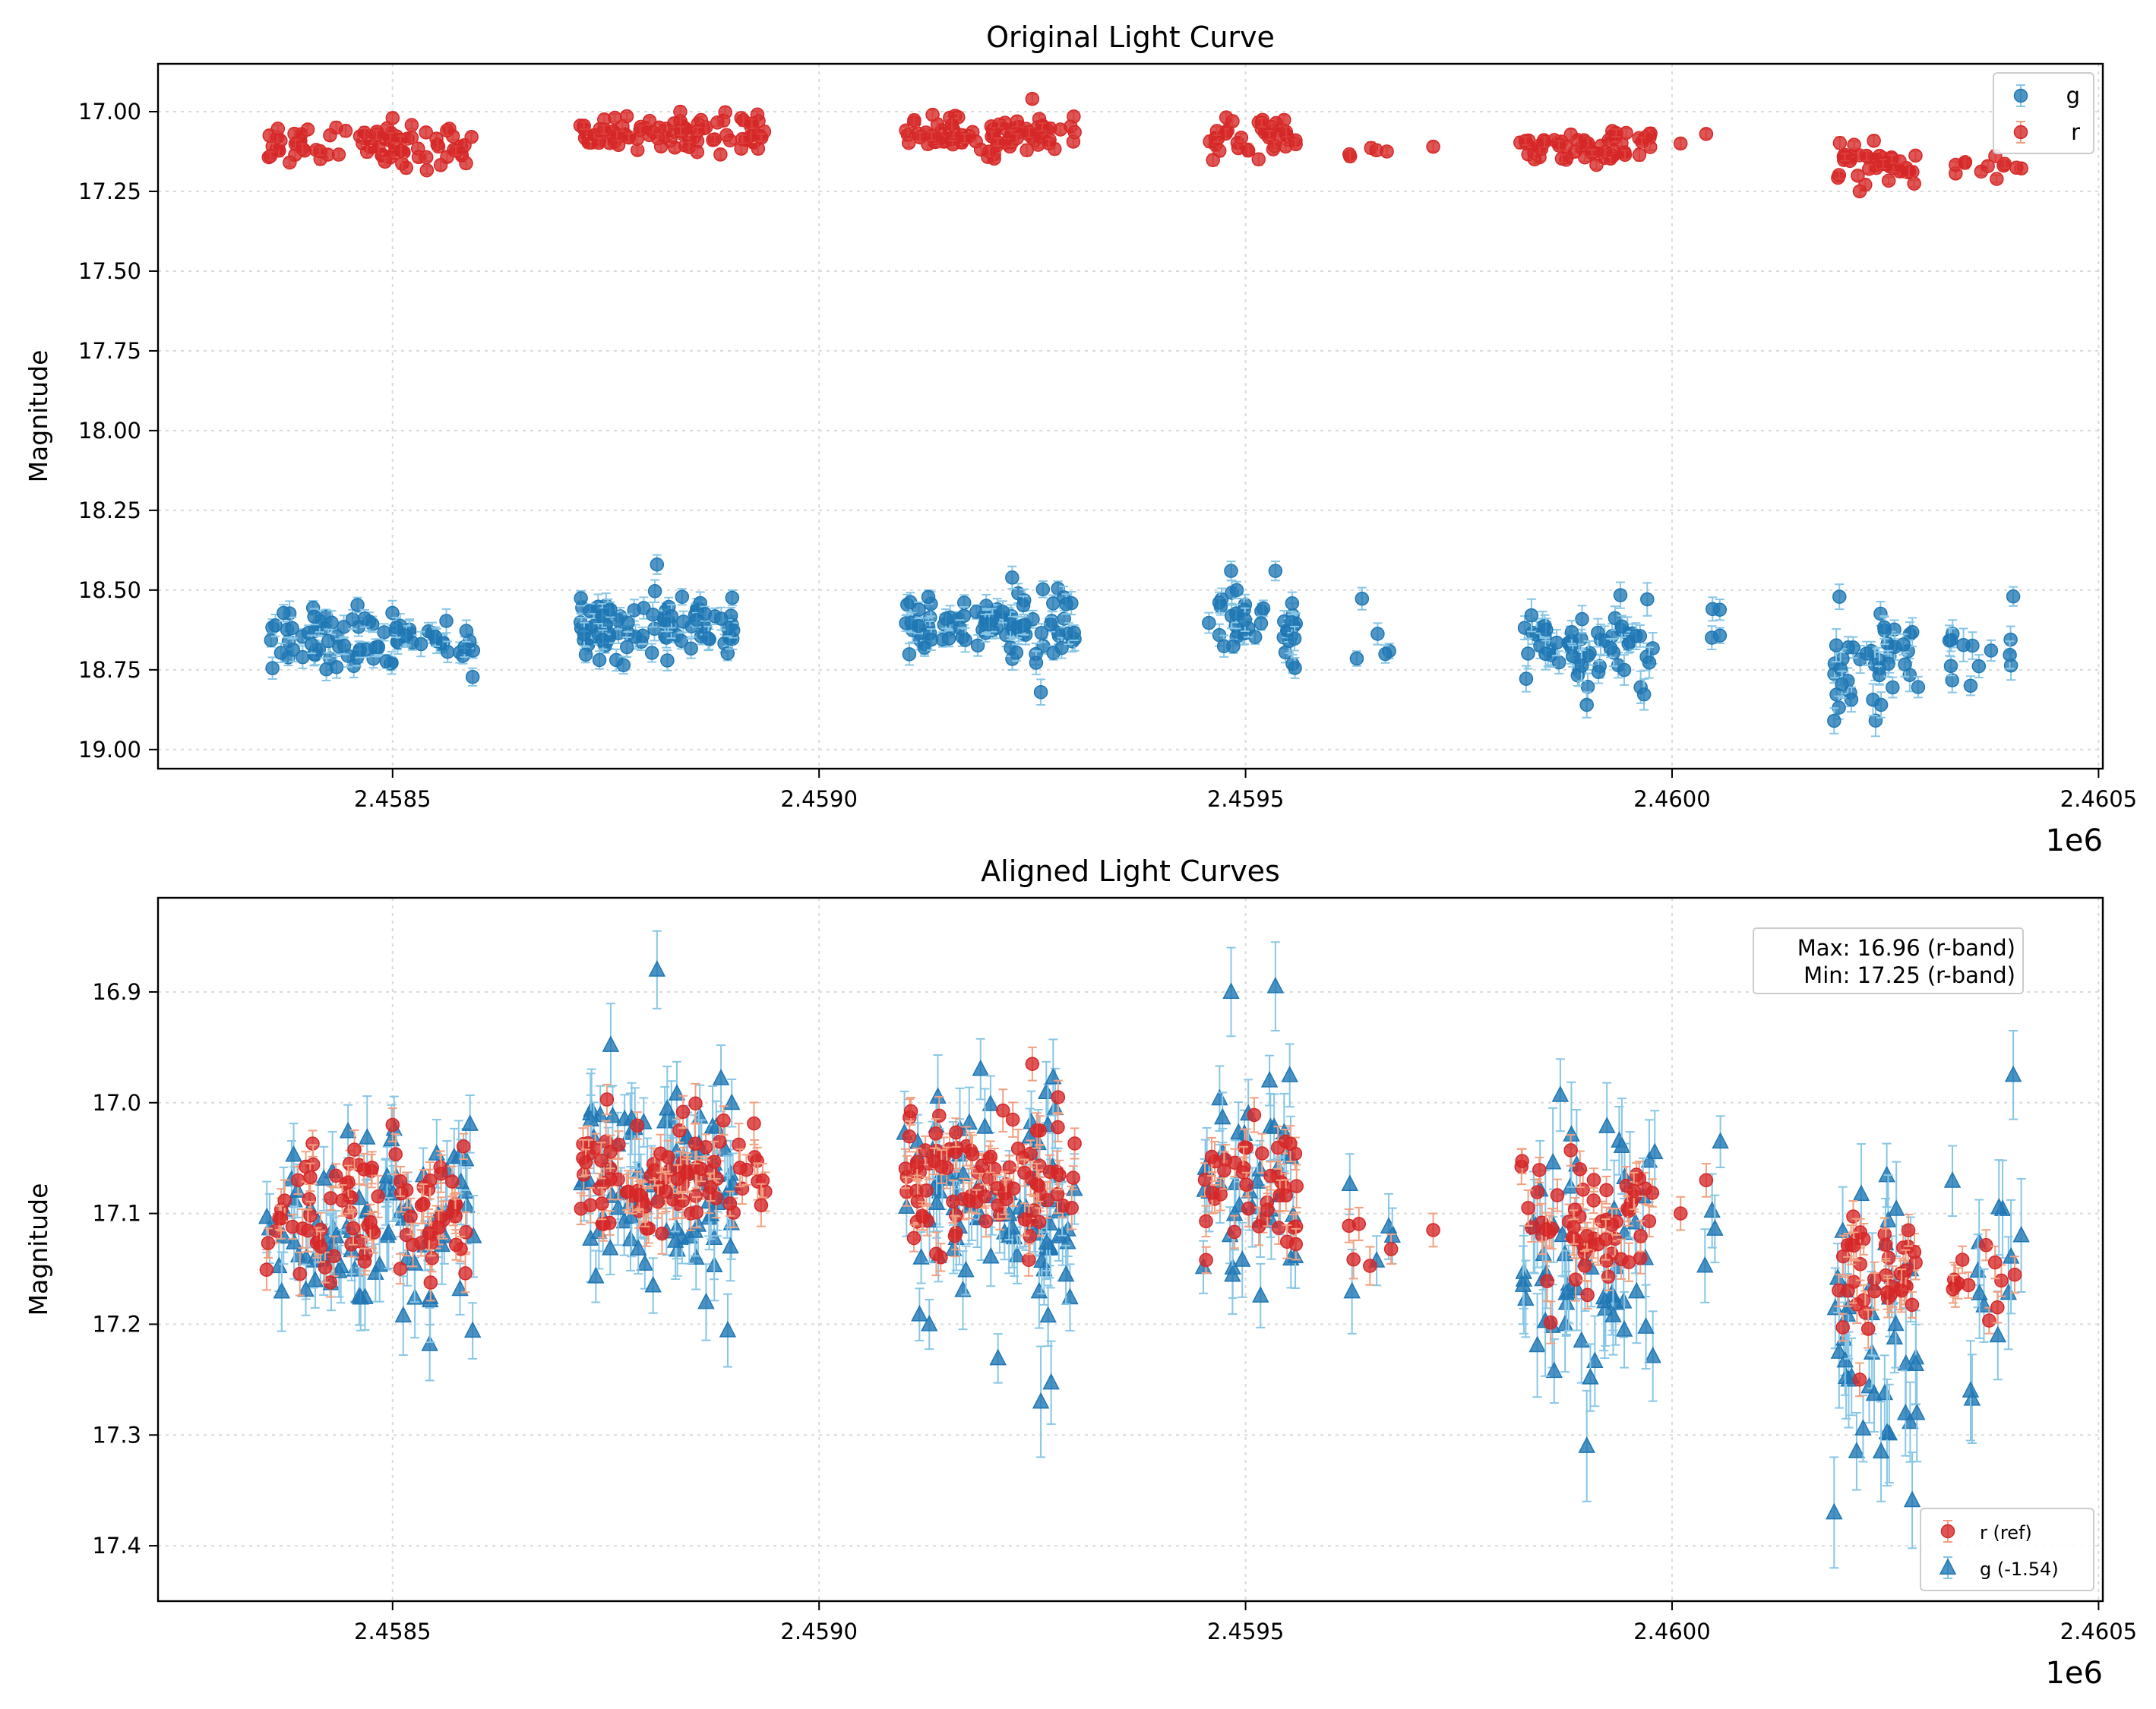 The height and width of the screenshot is (1709, 2156). I want to click on y-axis-label: Magnitude, so click(38, 417).